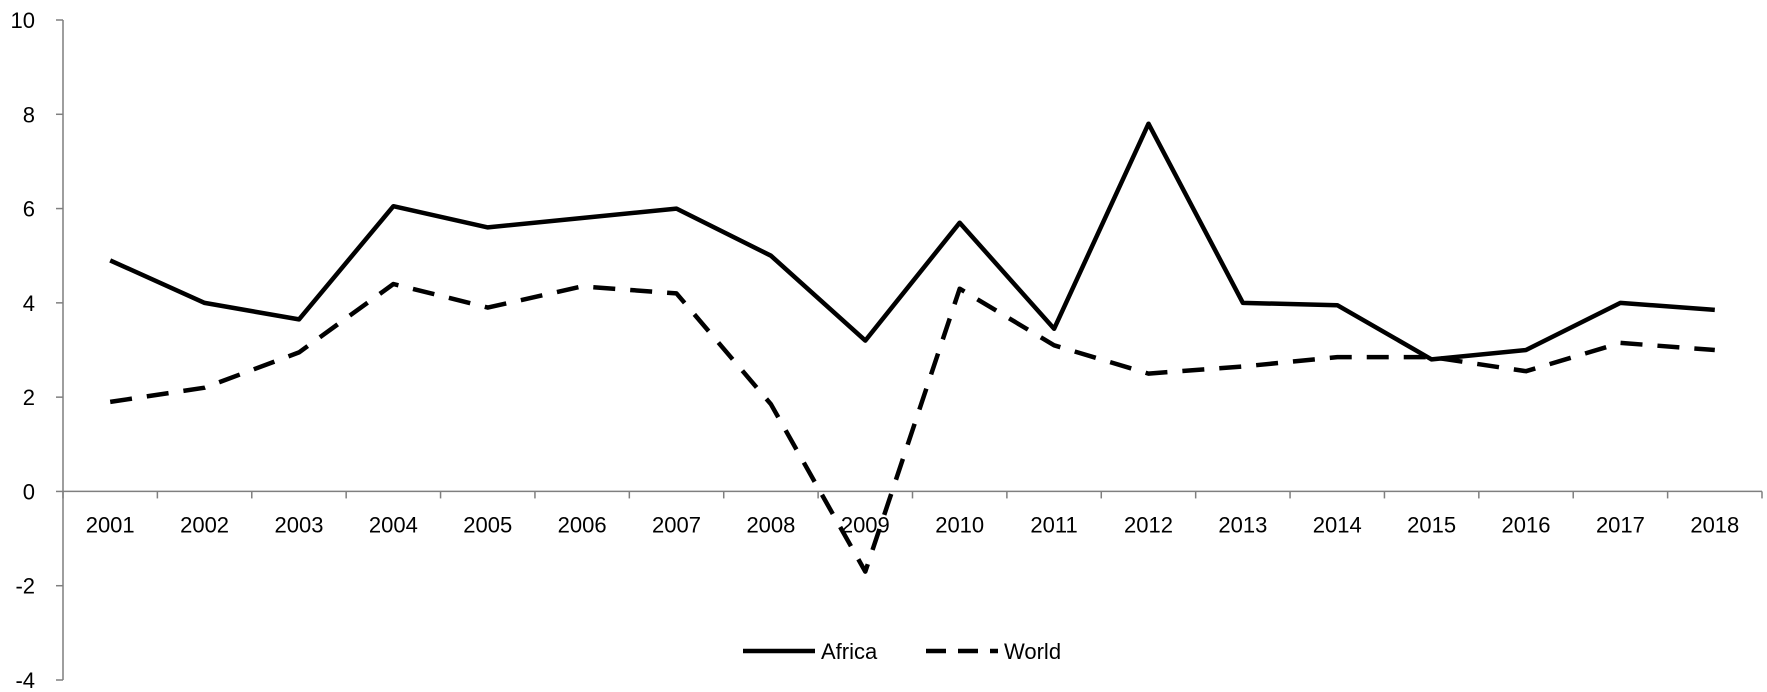 This screenshot has height=692, width=1767. What do you see at coordinates (25, 680) in the screenshot?
I see `y-tick-label: -4` at bounding box center [25, 680].